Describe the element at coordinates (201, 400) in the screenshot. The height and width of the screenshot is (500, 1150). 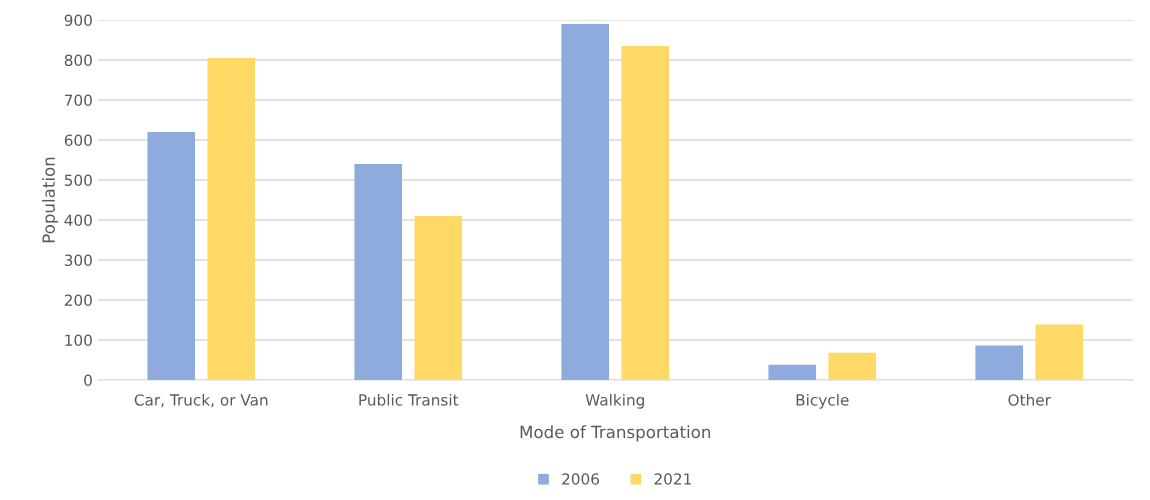
I see `x-tick-label: Car, Truck, or Van` at that location.